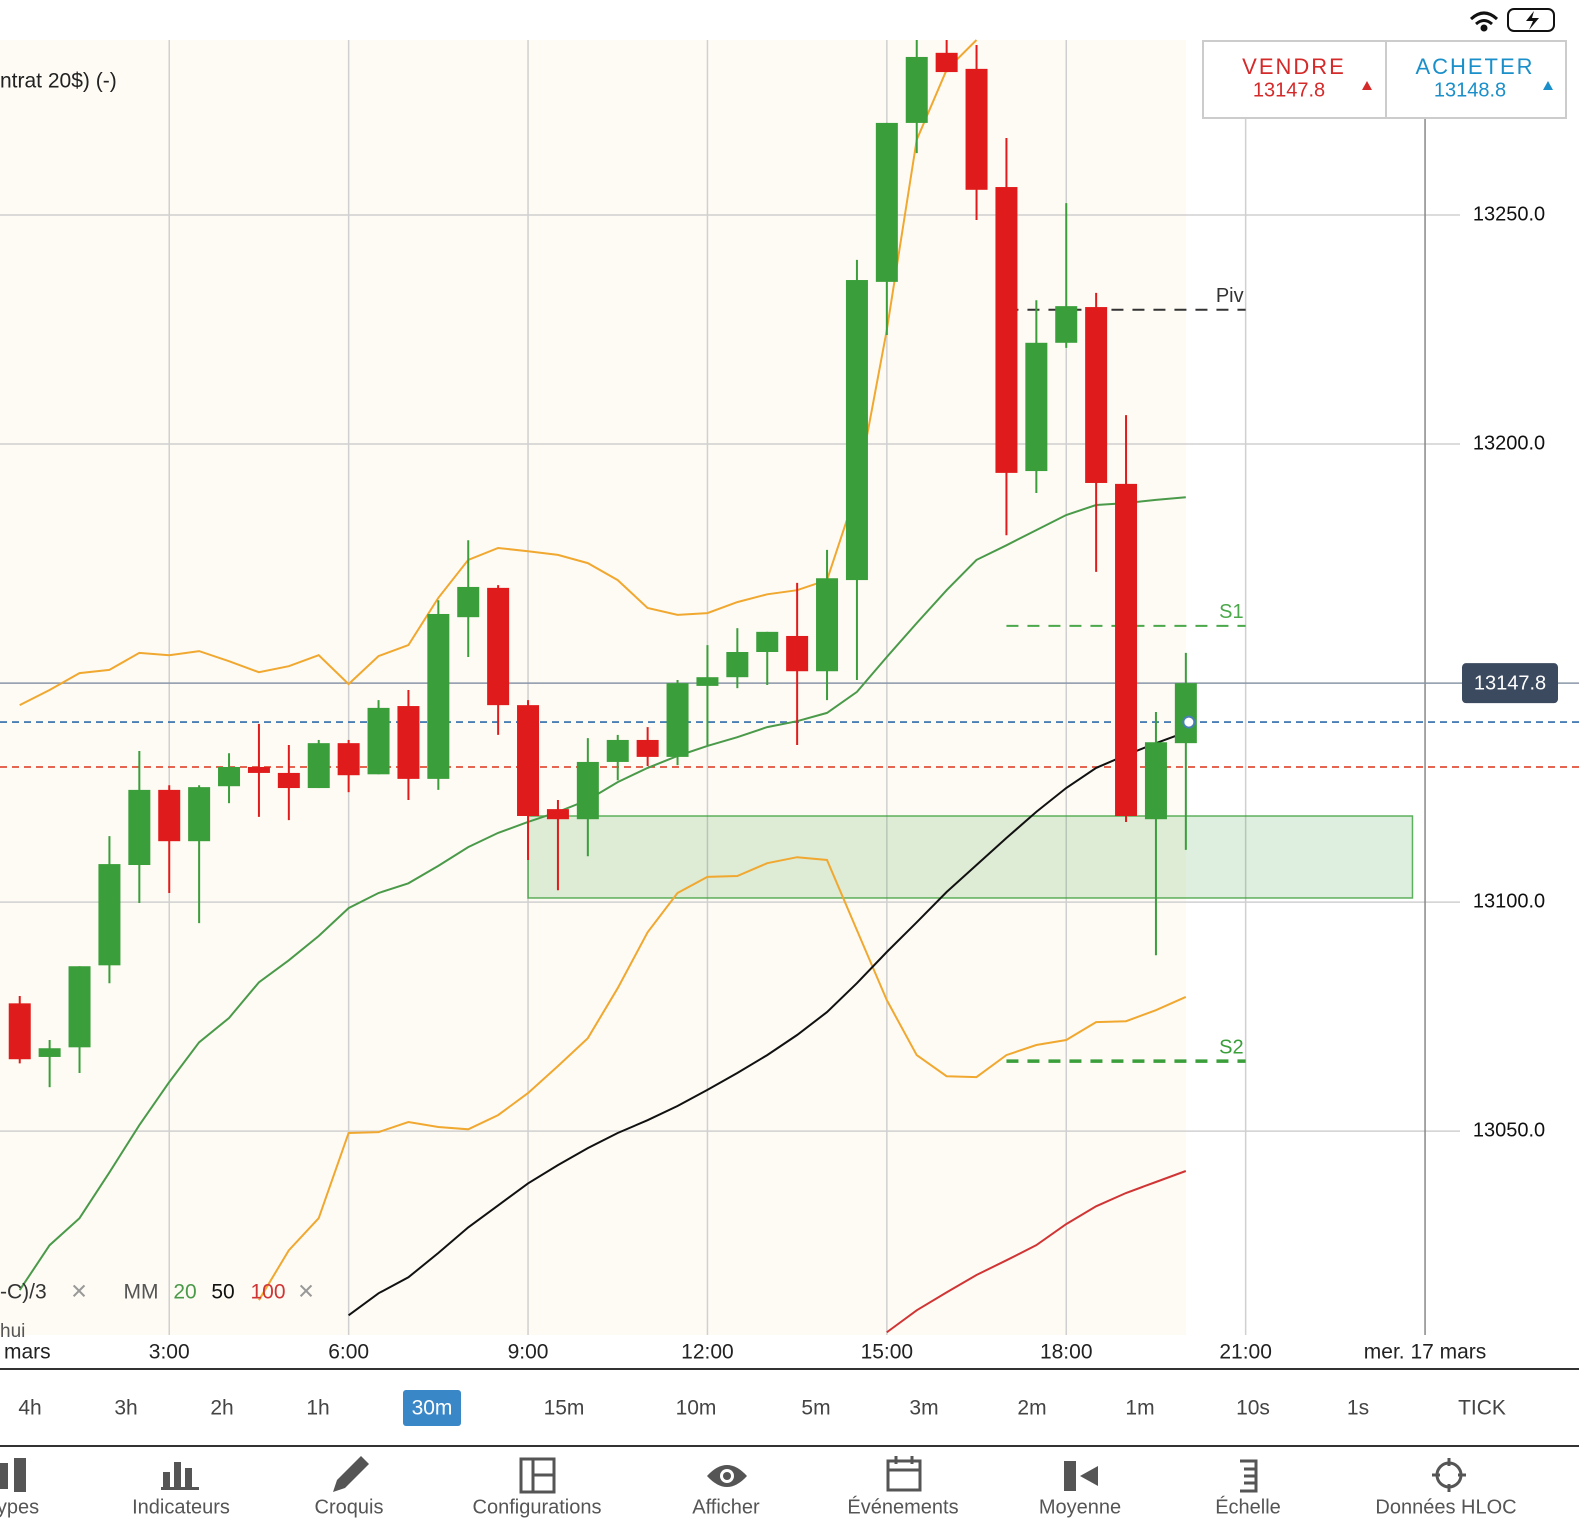 Image resolution: width=1579 pixels, height=1536 pixels. What do you see at coordinates (1081, 1476) in the screenshot?
I see `average-icon` at bounding box center [1081, 1476].